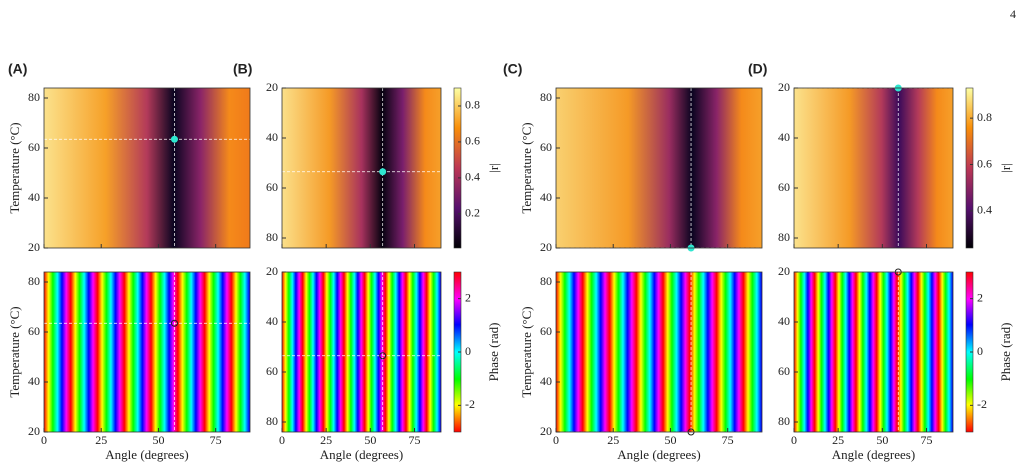  I want to click on colorbar-tick-label: 0.2, so click(472, 213).